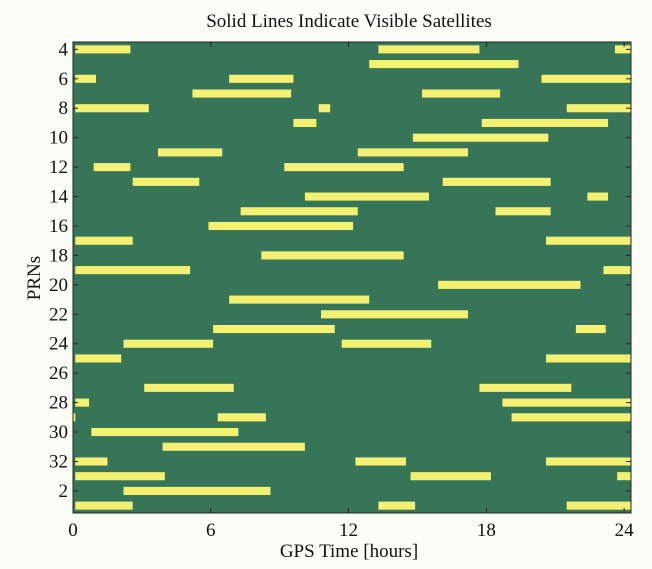  What do you see at coordinates (64, 491) in the screenshot?
I see `y-tick-label-2: 2` at bounding box center [64, 491].